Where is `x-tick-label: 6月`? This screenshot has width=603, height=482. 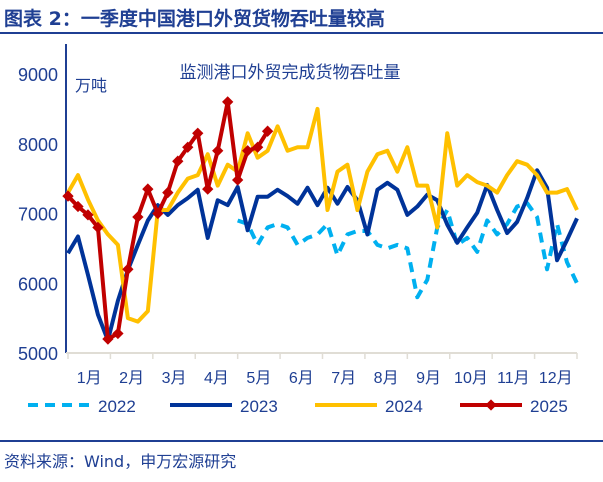 x-tick-label: 6月 is located at coordinates (301, 378).